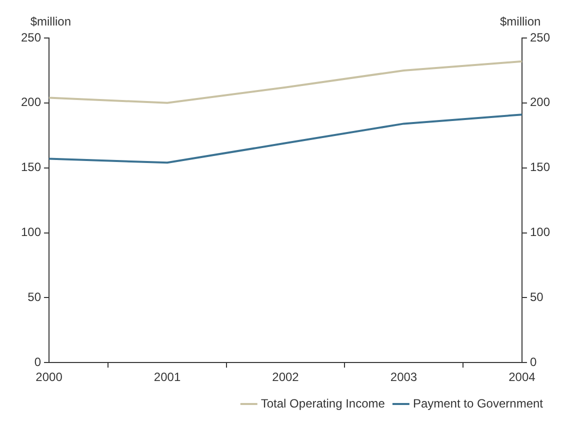 The width and height of the screenshot is (575, 432). Describe the element at coordinates (540, 232) in the screenshot. I see `y2-tick-label: 100` at that location.